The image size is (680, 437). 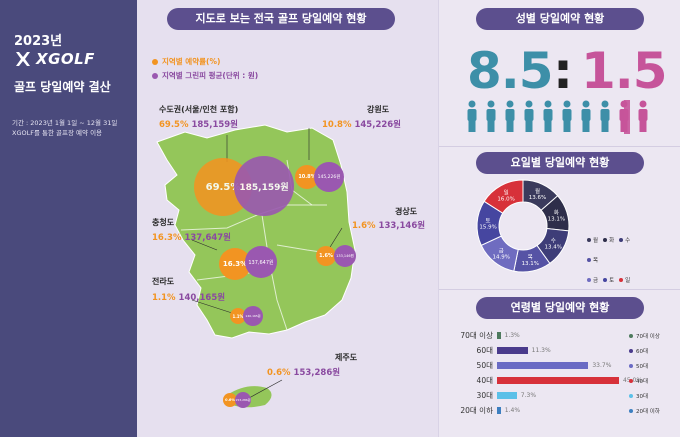 I want to click on bubble-gangwon-fee: 145,226원, so click(x=329, y=177).